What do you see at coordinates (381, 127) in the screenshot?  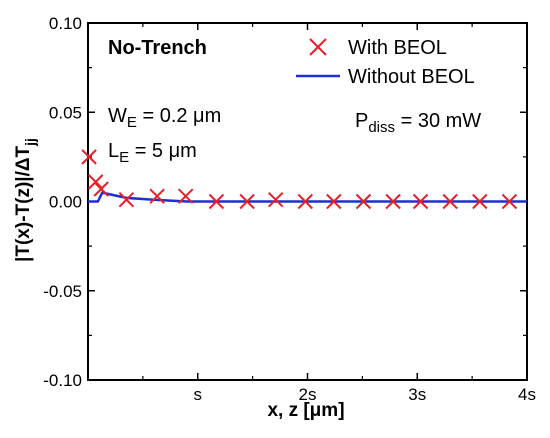 I see `annotation-pdiss-subscript: diss` at bounding box center [381, 127].